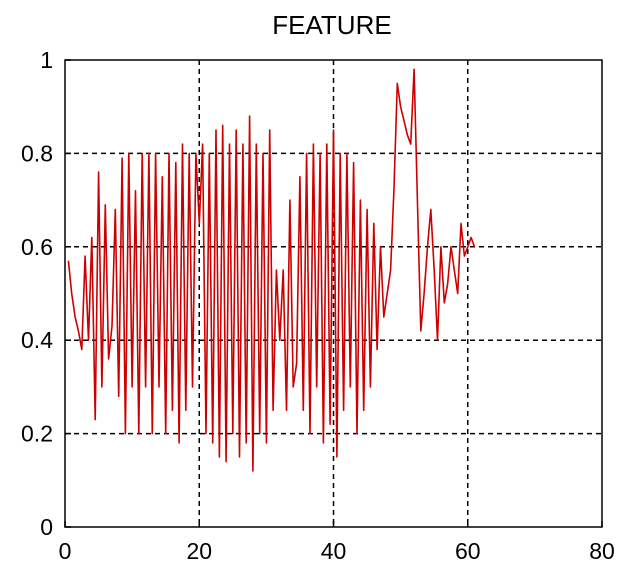 The height and width of the screenshot is (572, 631). I want to click on y-tick-label: 1, so click(46, 60).